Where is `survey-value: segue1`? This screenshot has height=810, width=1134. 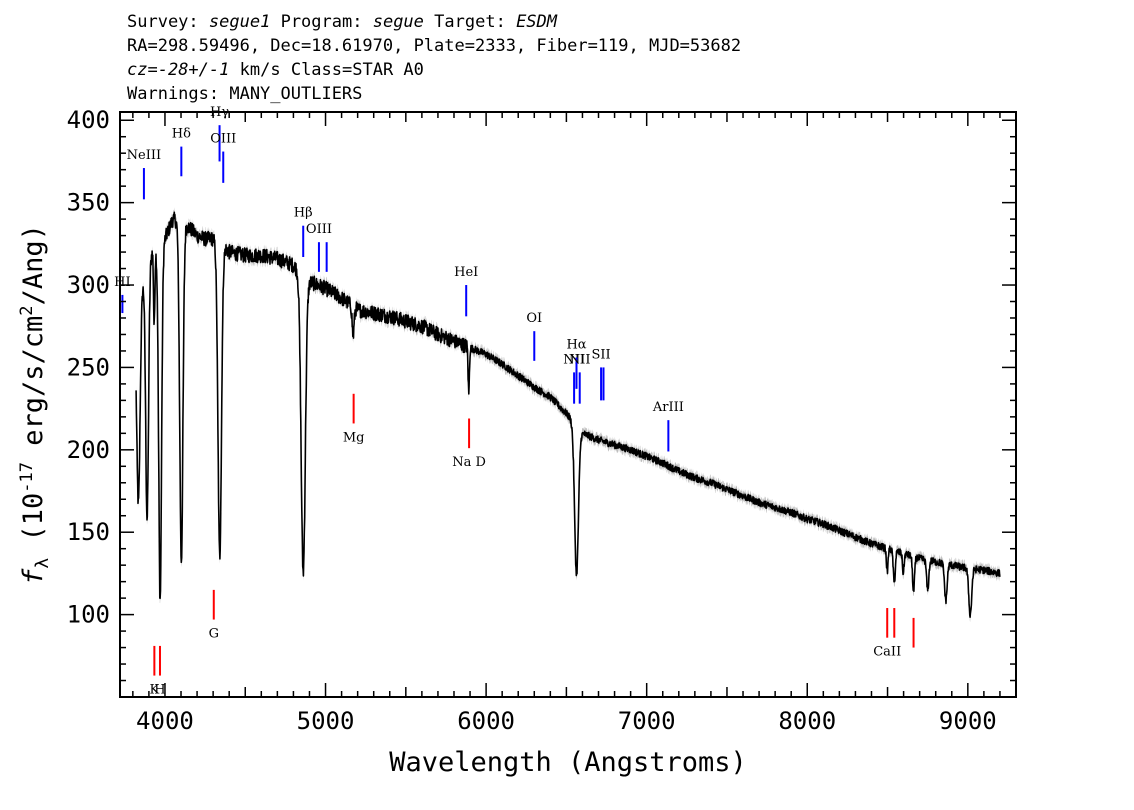 survey-value: segue1 is located at coordinates (239, 22).